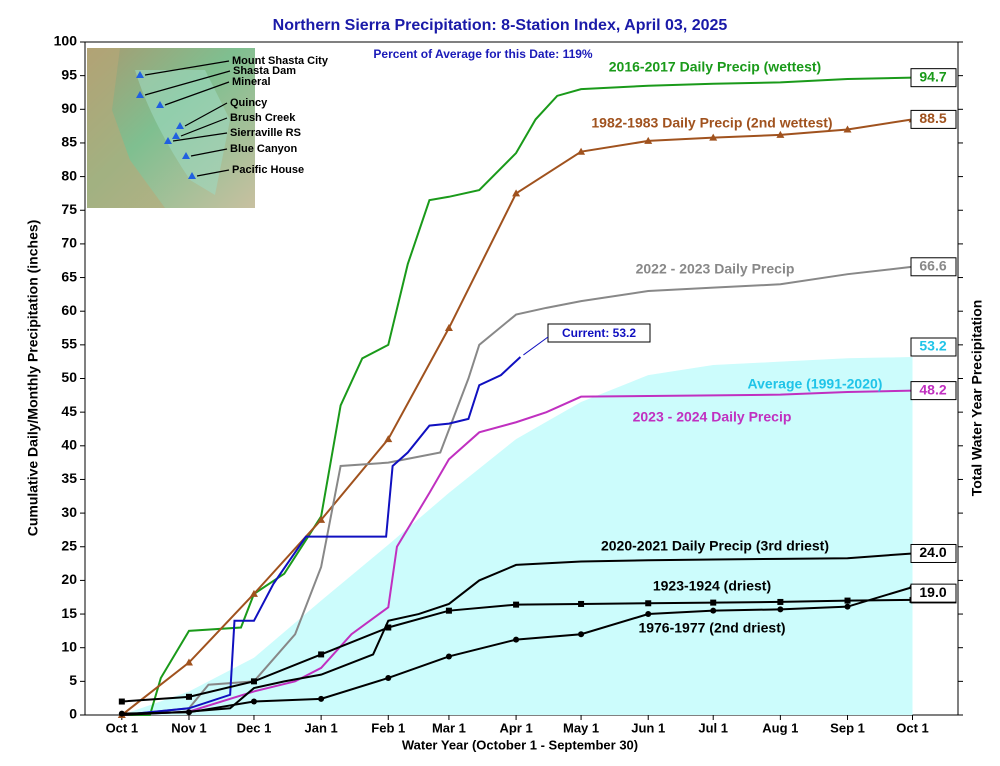 This screenshot has width=1000, height=766. What do you see at coordinates (815, 384) in the screenshot?
I see `series-label: Average (1991-2020)` at bounding box center [815, 384].